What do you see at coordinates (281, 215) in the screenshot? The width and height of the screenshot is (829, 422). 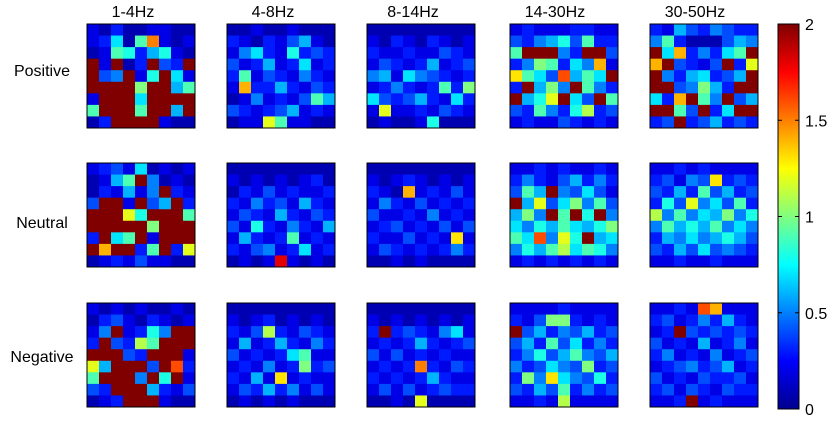 I see `heatmap-panel-frame` at bounding box center [281, 215].